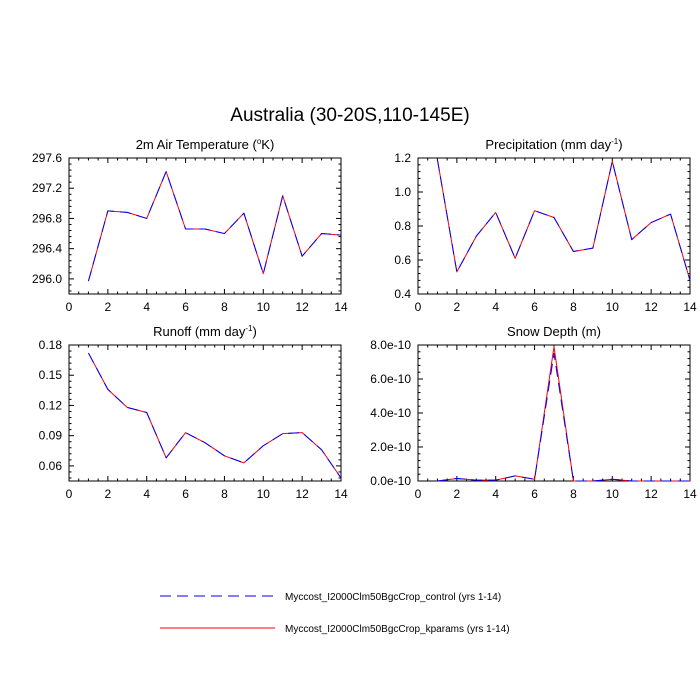 The image size is (700, 700). I want to click on y-tick-label: 297.2, so click(47, 188).